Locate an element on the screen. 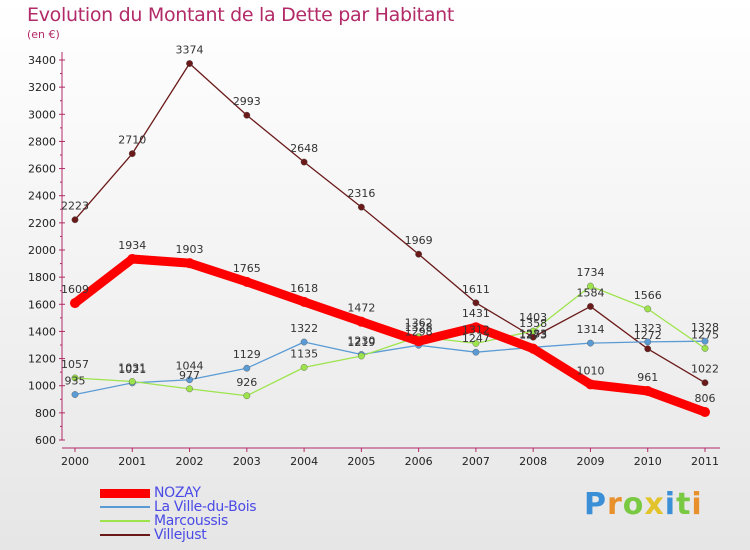 The image size is (750, 550). data-label: 1275 is located at coordinates (705, 334).